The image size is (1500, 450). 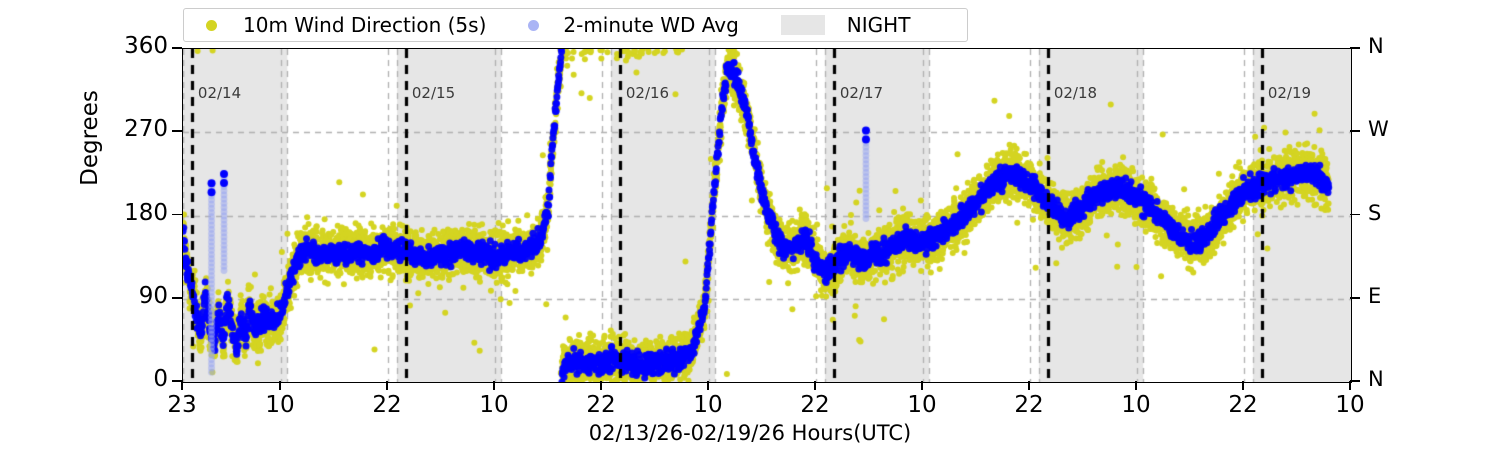 What do you see at coordinates (815, 405) in the screenshot?
I see `x-tick-label-6: 22` at bounding box center [815, 405].